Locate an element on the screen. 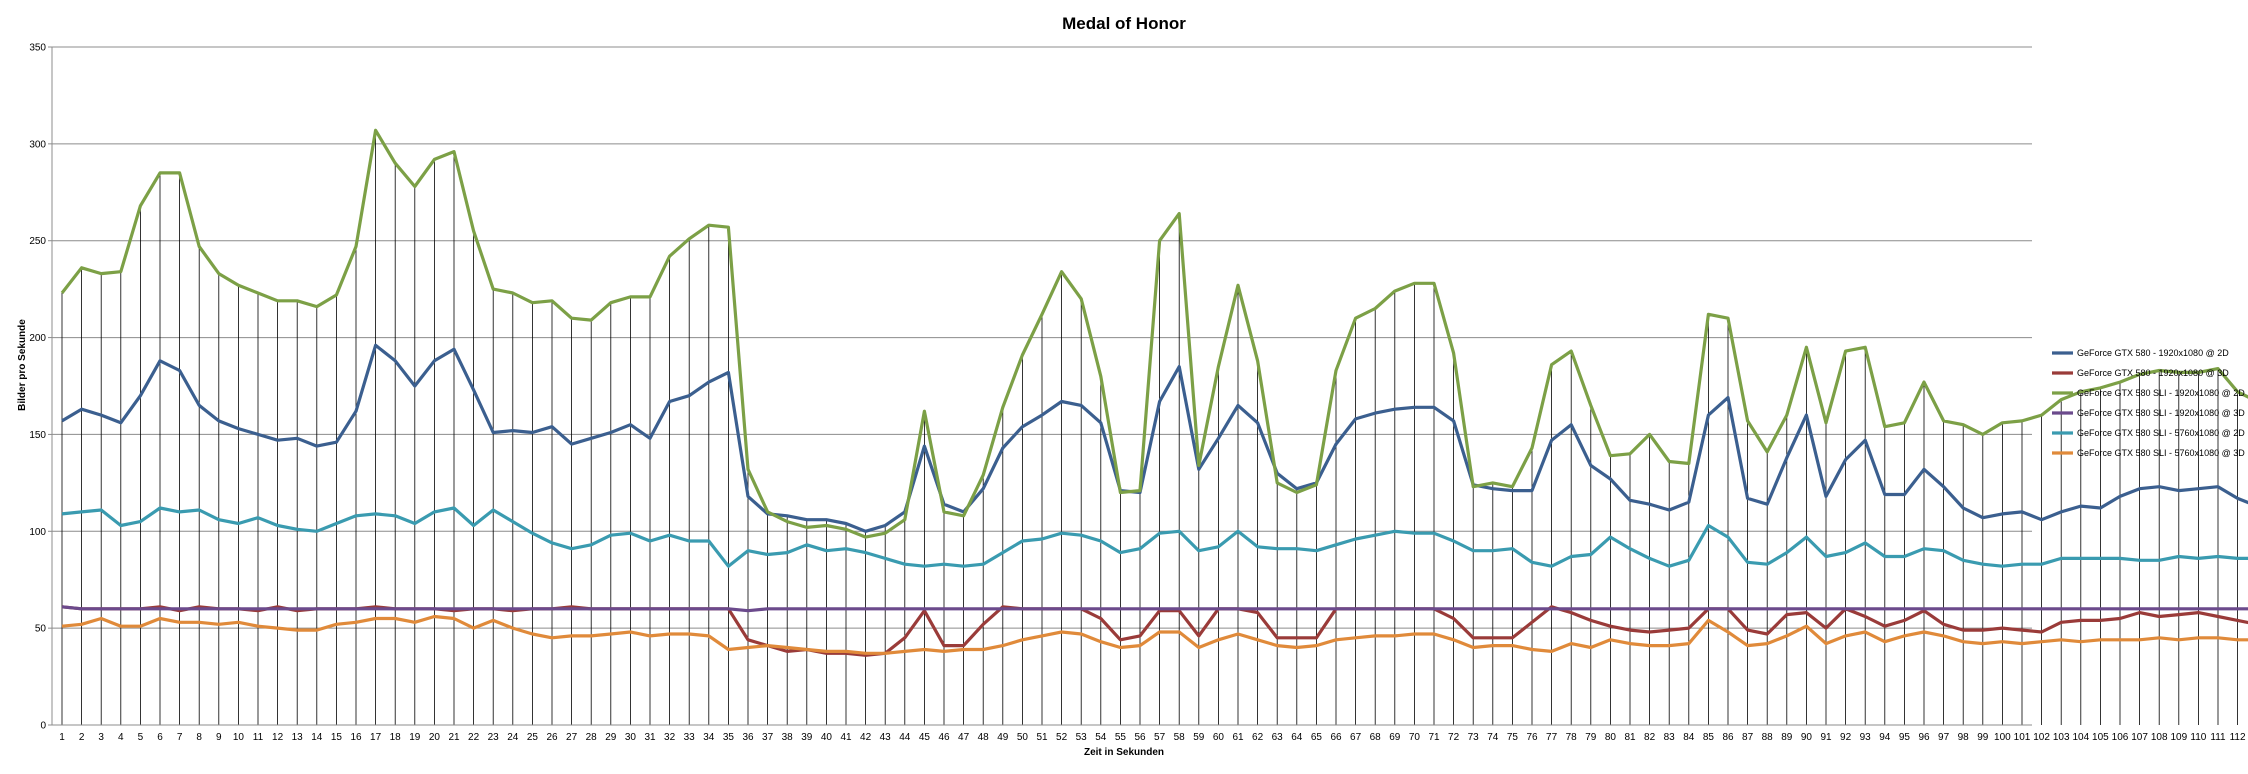 The width and height of the screenshot is (2248, 774). x-tick-label: 62 is located at coordinates (1258, 737).